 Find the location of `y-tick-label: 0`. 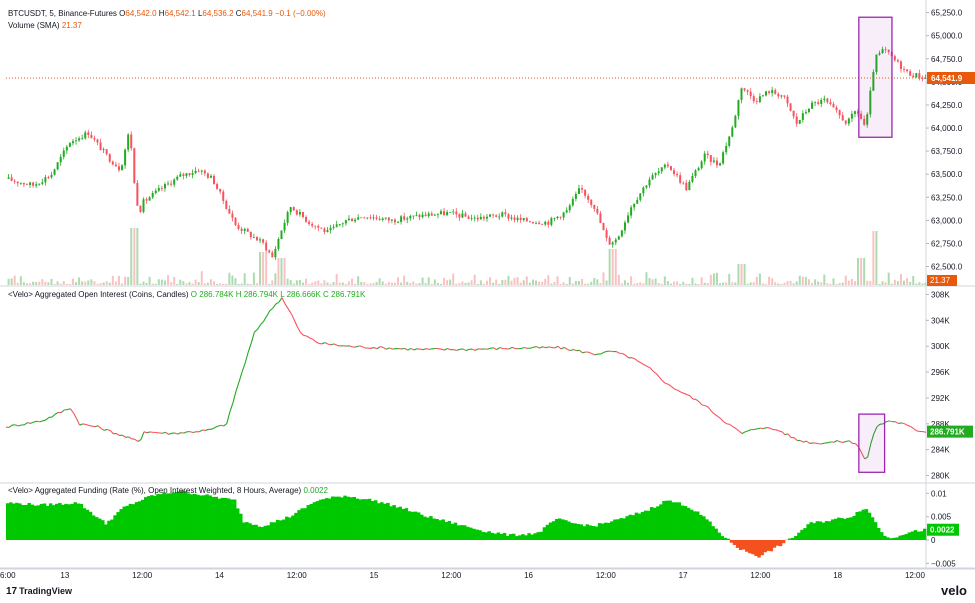

y-tick-label: 0 is located at coordinates (933, 540).